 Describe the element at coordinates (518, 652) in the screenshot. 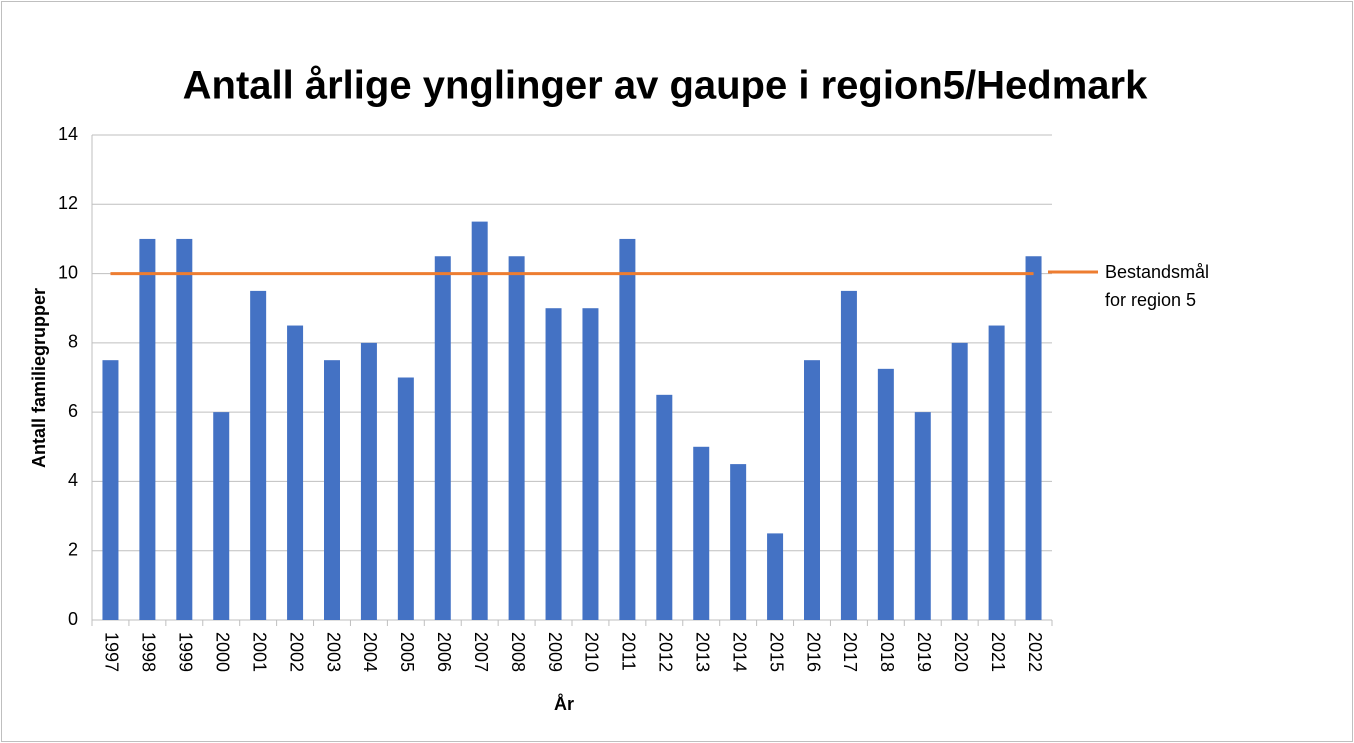

I see `x-tick-label: 2008` at that location.